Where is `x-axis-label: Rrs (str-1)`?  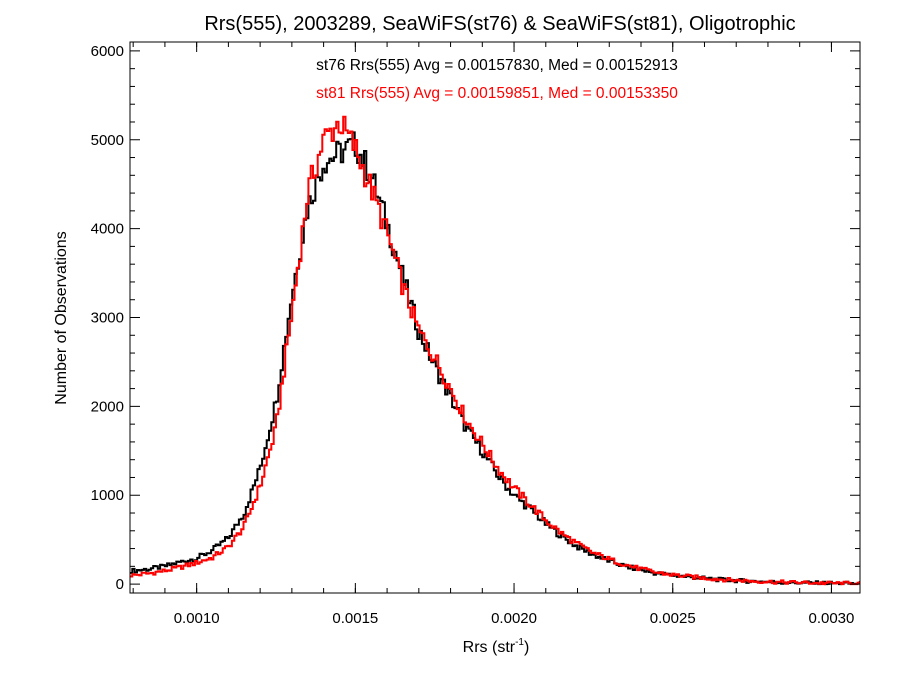
x-axis-label: Rrs (str-1) is located at coordinates (496, 646).